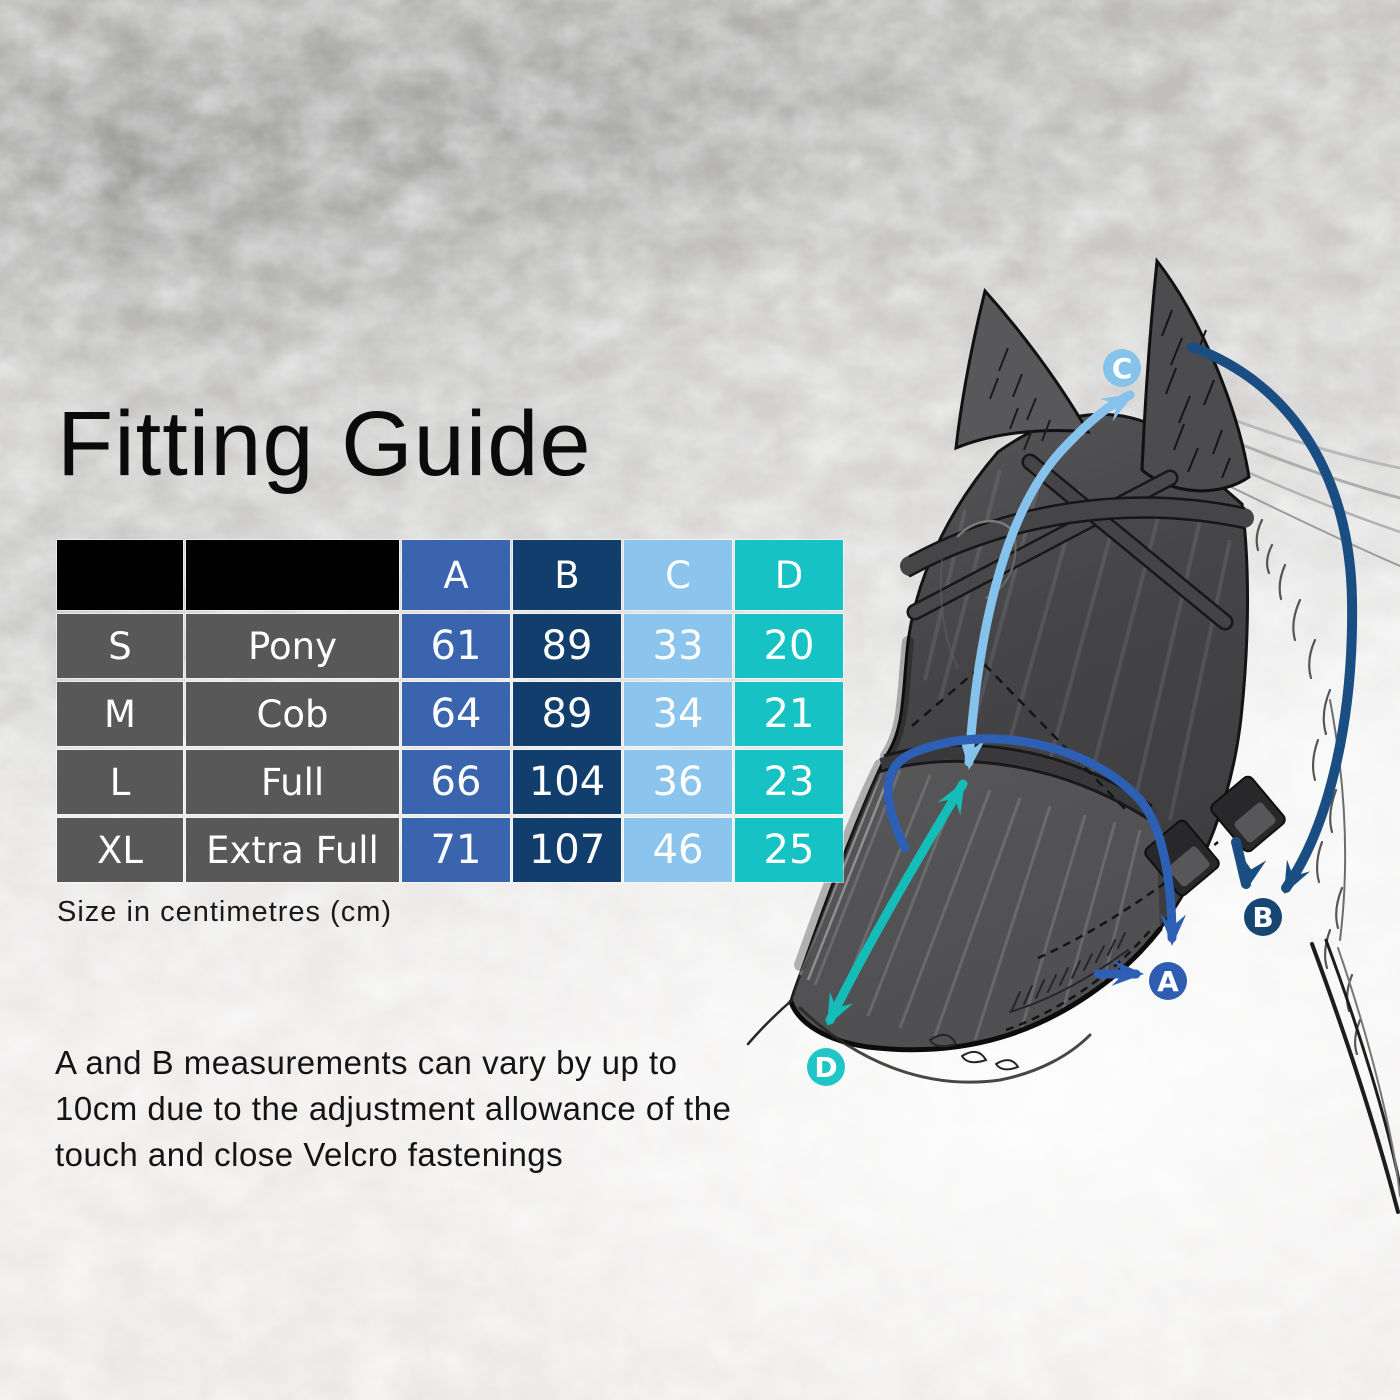  Describe the element at coordinates (1077, 542) in the screenshot. I see `mask-straps` at that location.